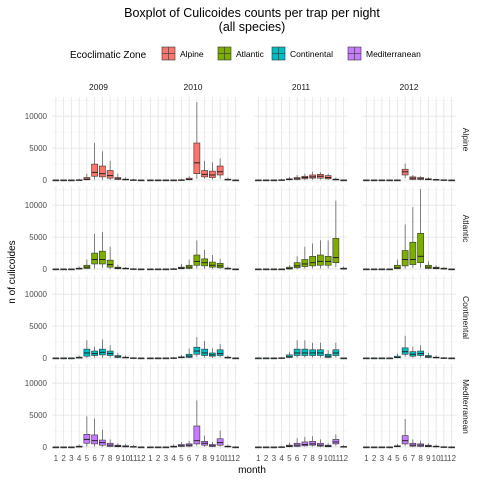  Describe the element at coordinates (428, 265) in the screenshot. I see `box-atlantic-2012-m9` at that location.